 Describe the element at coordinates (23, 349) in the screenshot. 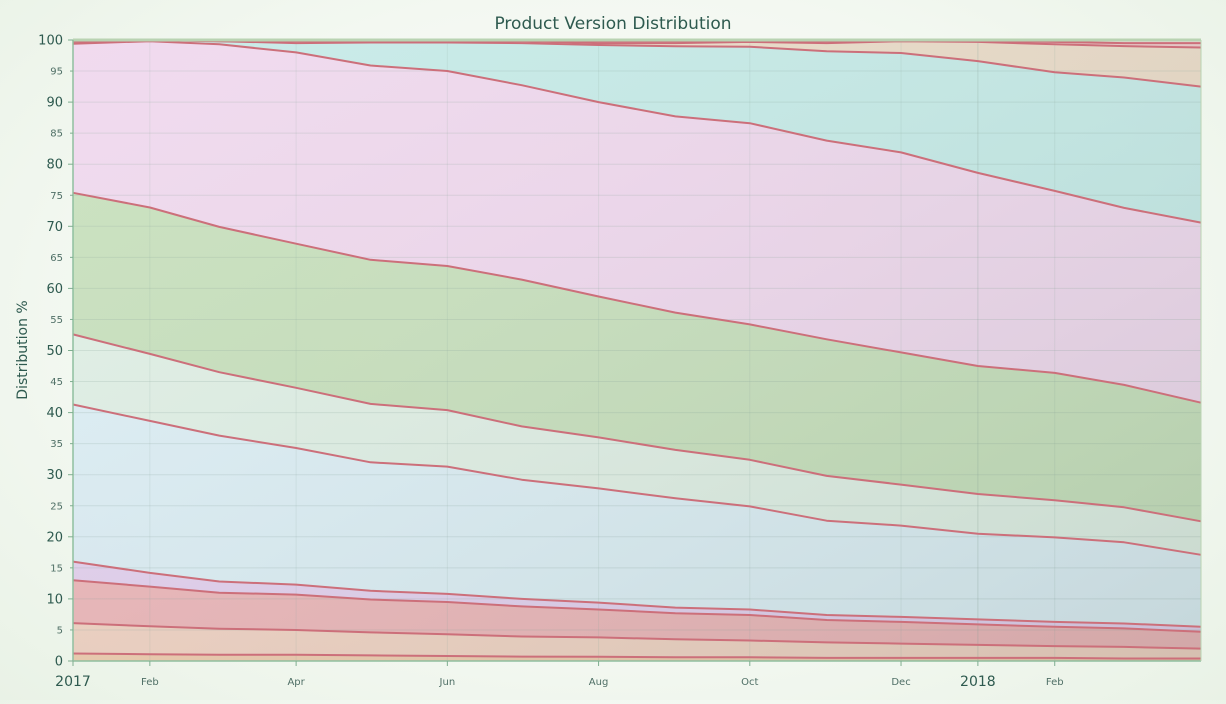

I see `y-axis-label: Distribution %` at that location.